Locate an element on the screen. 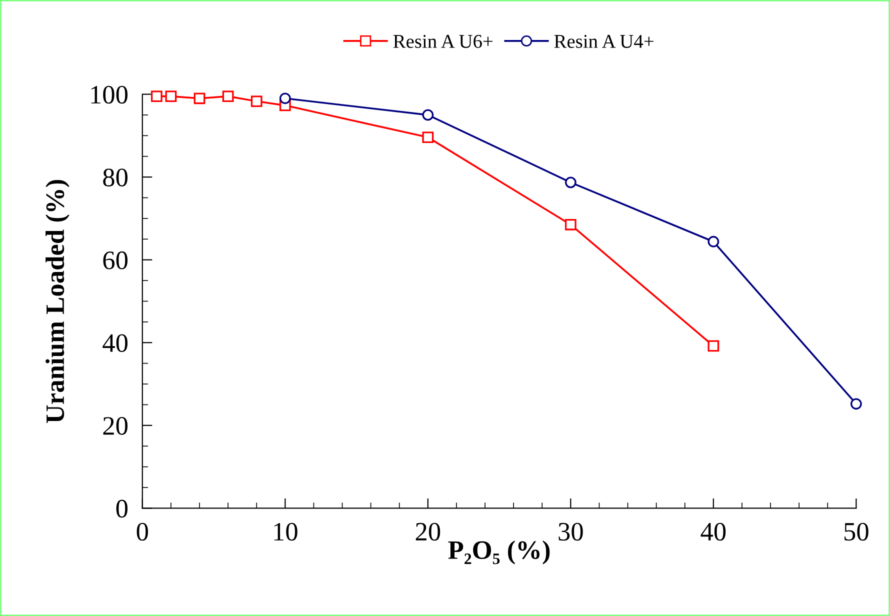 The height and width of the screenshot is (616, 890). y-tick-label: 60 is located at coordinates (115, 260).